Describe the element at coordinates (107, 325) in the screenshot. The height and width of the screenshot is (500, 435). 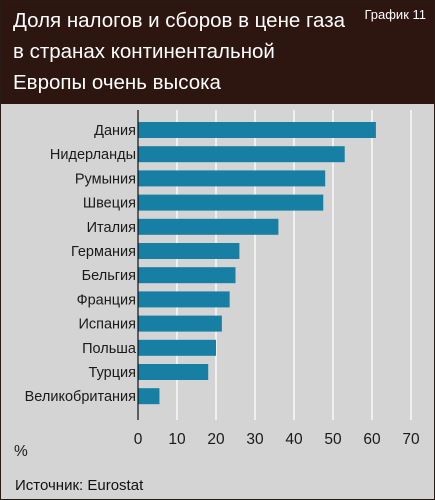
I see `category-label: Испания` at that location.